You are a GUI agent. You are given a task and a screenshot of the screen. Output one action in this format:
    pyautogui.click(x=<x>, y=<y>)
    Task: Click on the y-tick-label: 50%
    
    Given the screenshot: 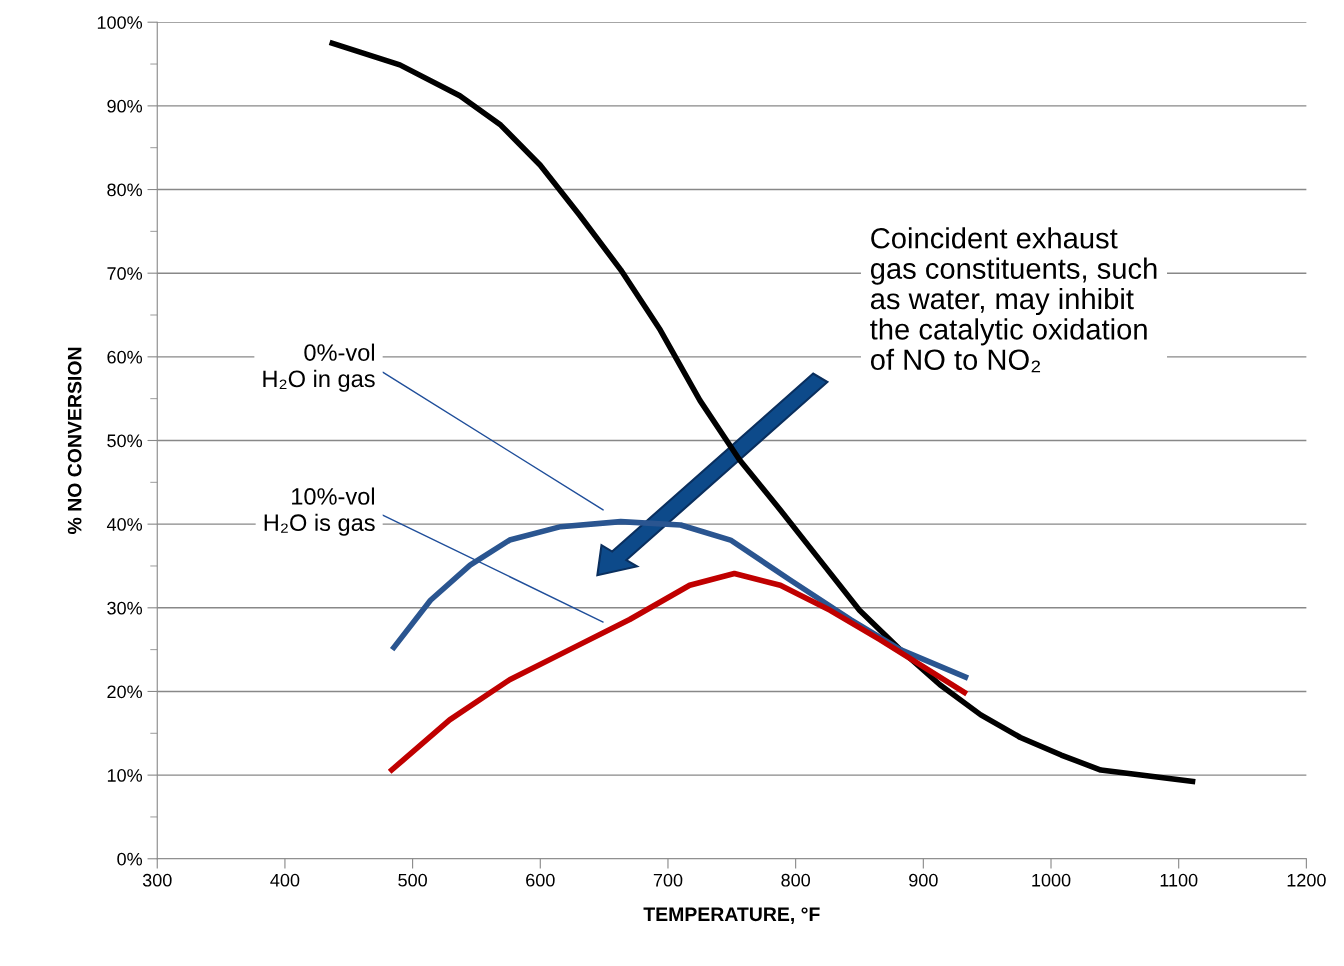 What is the action you would take?
    pyautogui.click(x=125, y=441)
    